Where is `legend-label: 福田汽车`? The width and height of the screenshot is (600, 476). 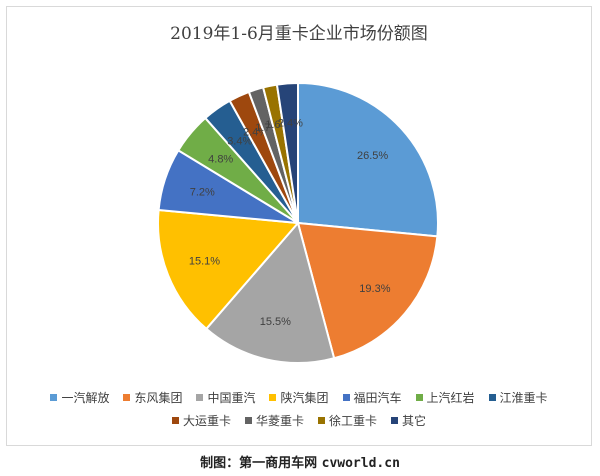
legend-label: 福田汽车 is located at coordinates (377, 398).